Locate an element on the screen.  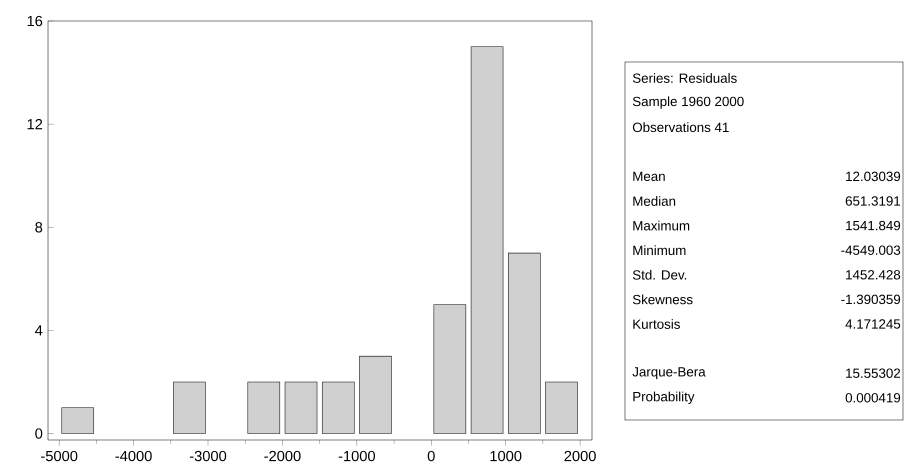
x-tick-label: -2000 is located at coordinates (282, 456).